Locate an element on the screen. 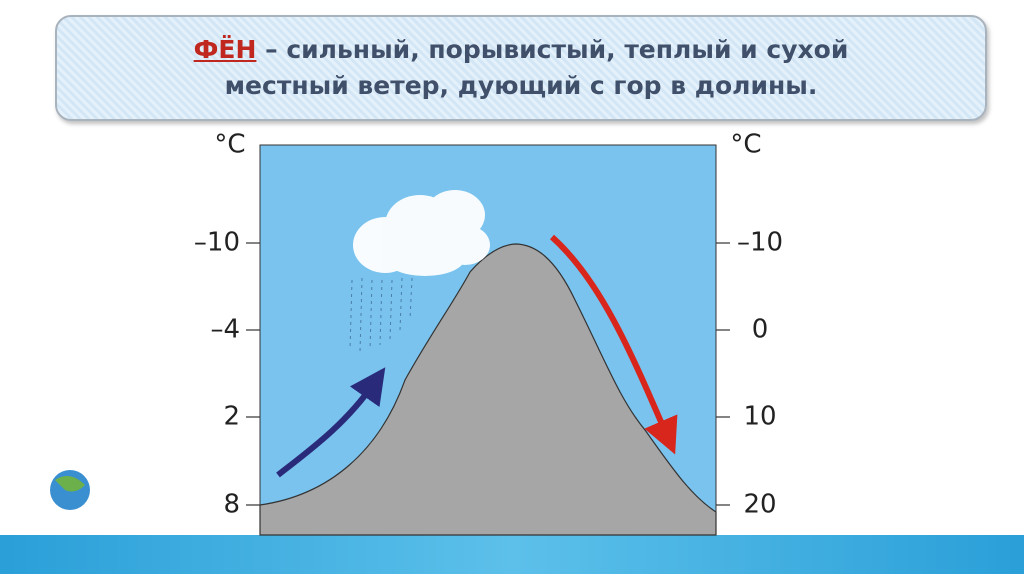  right-label: 10 is located at coordinates (759, 417).